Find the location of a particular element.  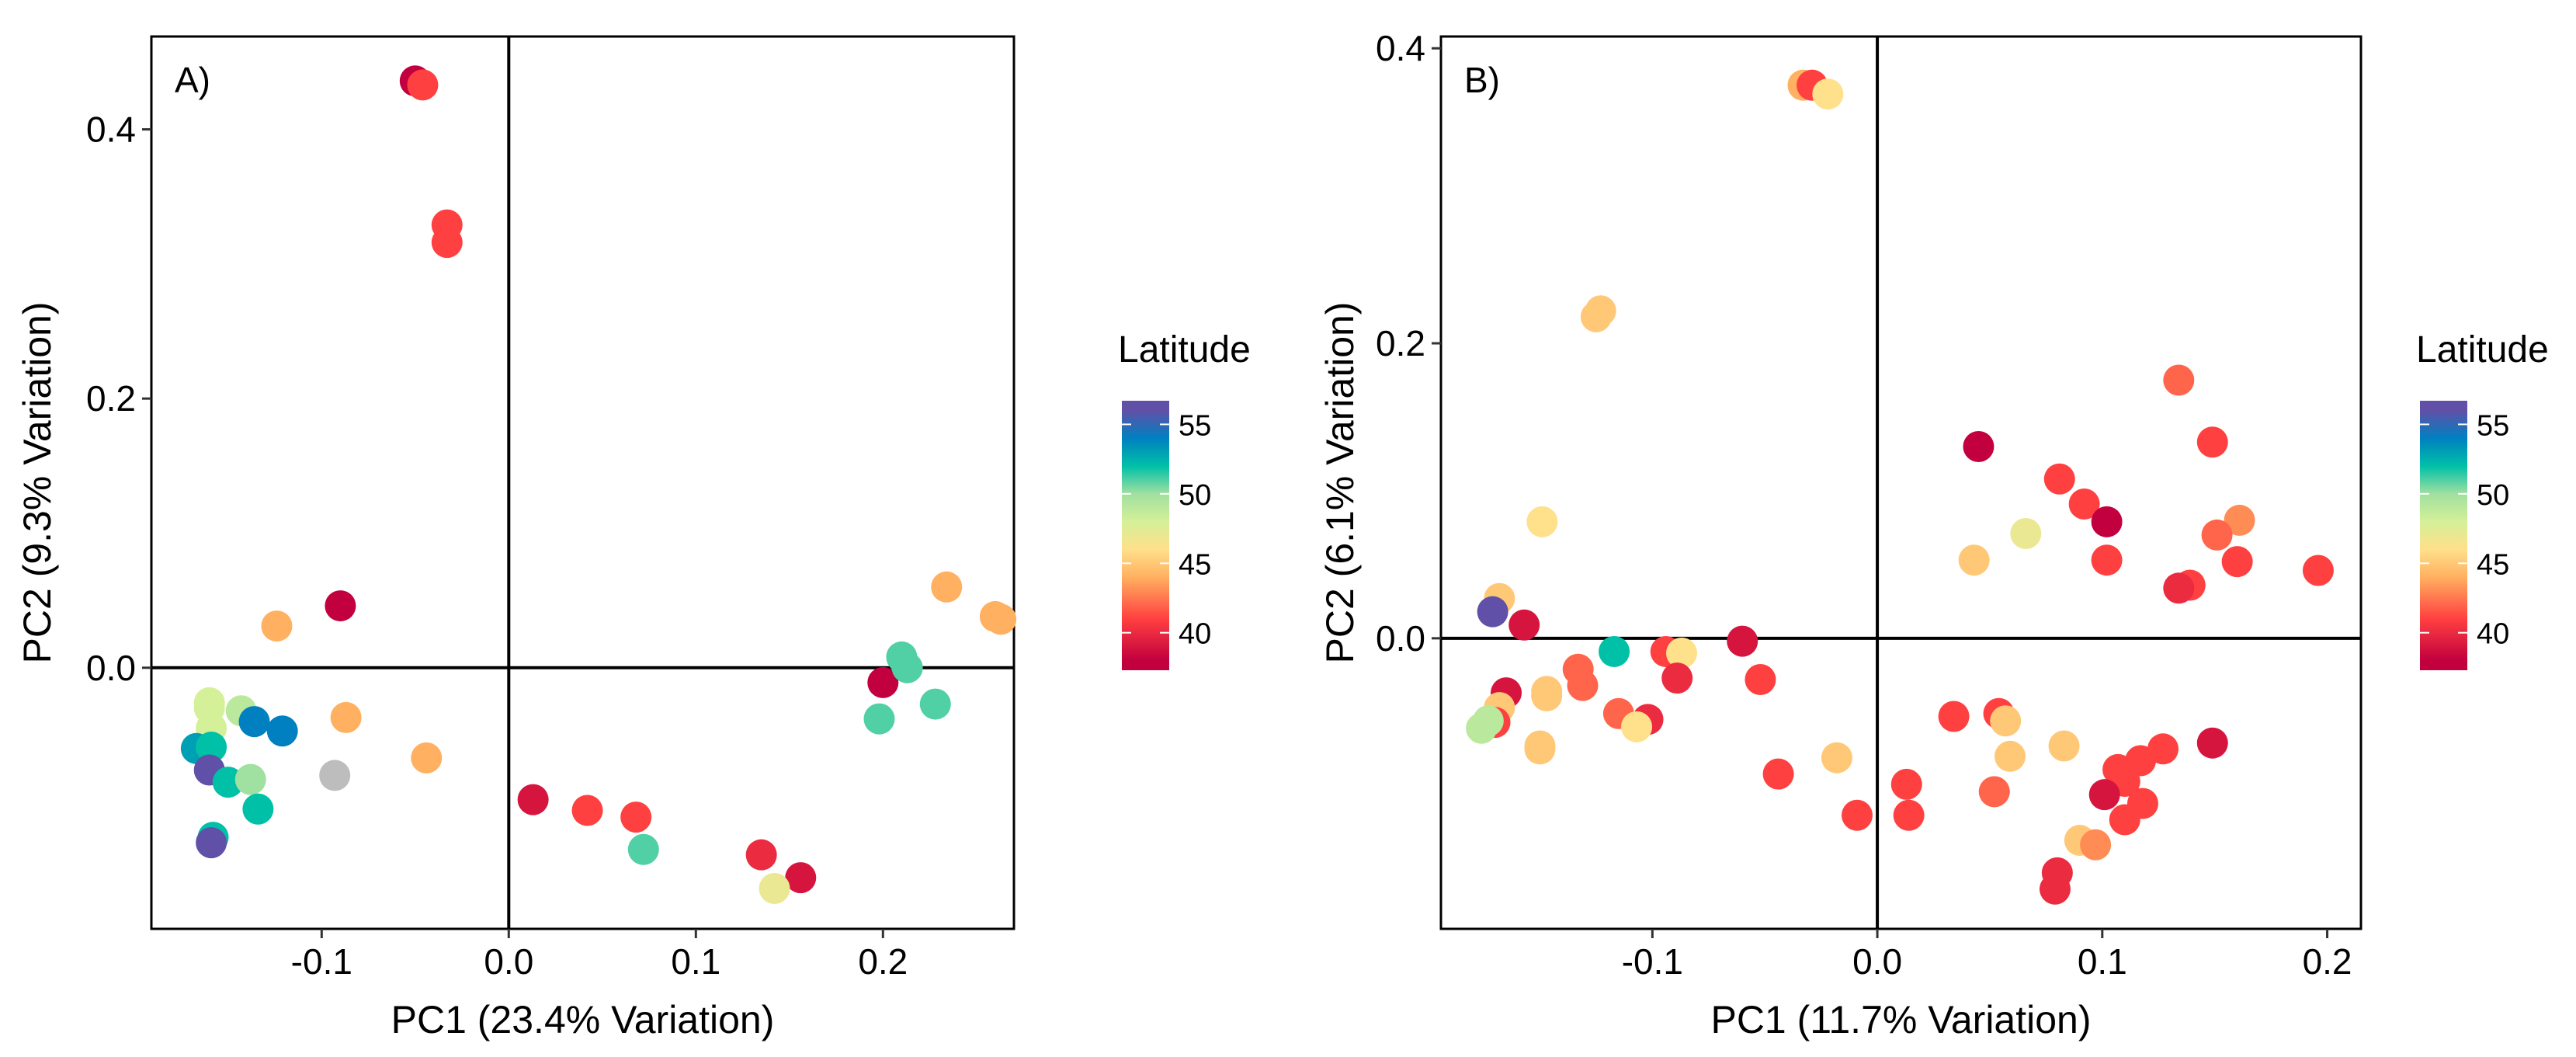

x-tick-label: 0.2 is located at coordinates (883, 962).